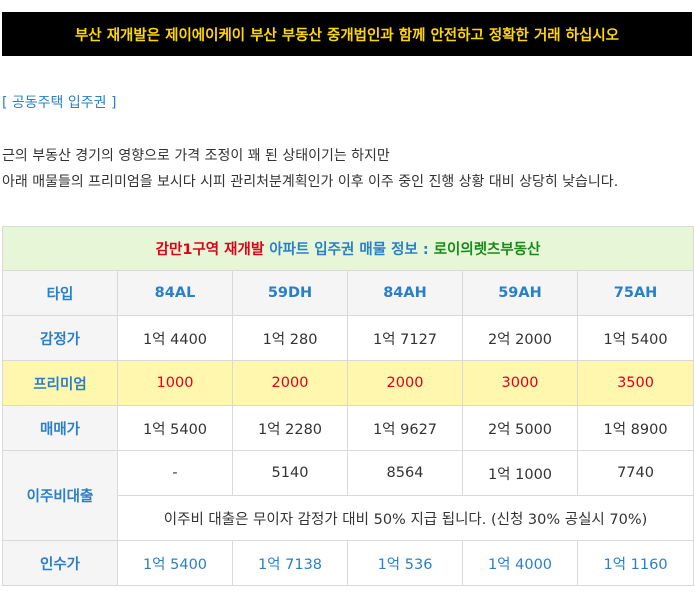 The width and height of the screenshot is (695, 597). I want to click on premium-cell: 3000, so click(520, 383).